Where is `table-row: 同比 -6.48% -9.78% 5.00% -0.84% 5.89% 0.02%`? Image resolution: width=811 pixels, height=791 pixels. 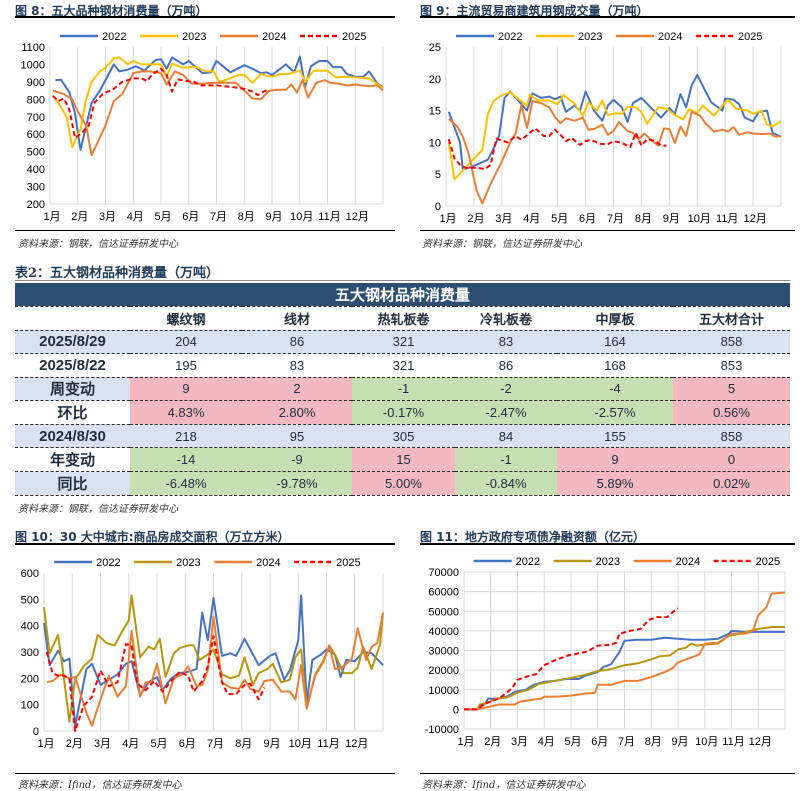
table-row: 同比 -6.48% -9.78% 5.00% -0.84% 5.89% 0.02% is located at coordinates (402, 483).